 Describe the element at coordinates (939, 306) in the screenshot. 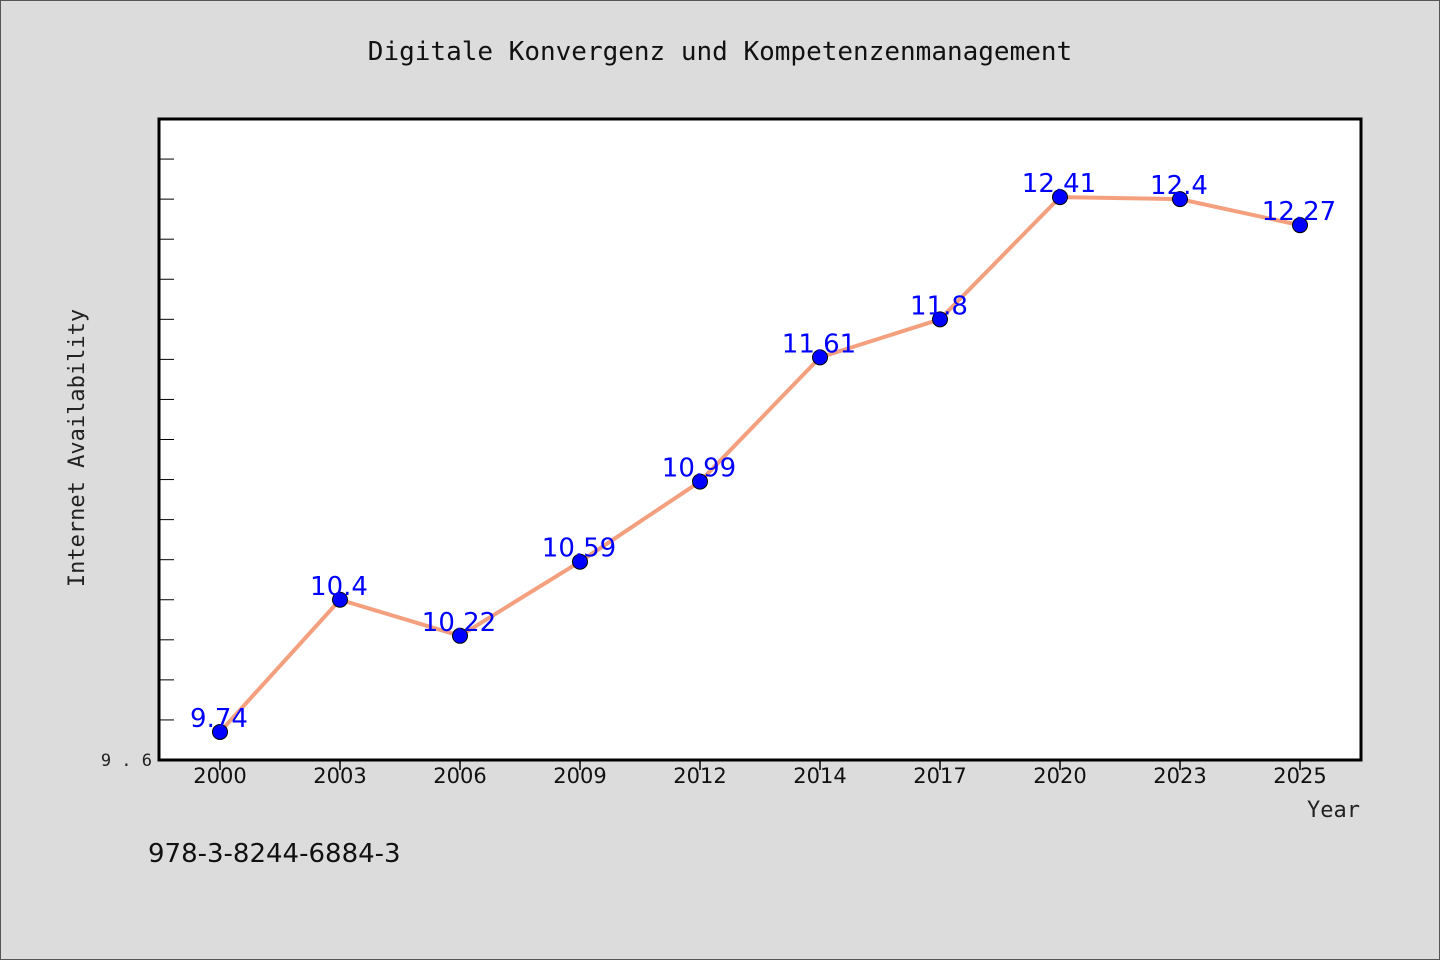

I see `data-label: 11.8` at that location.